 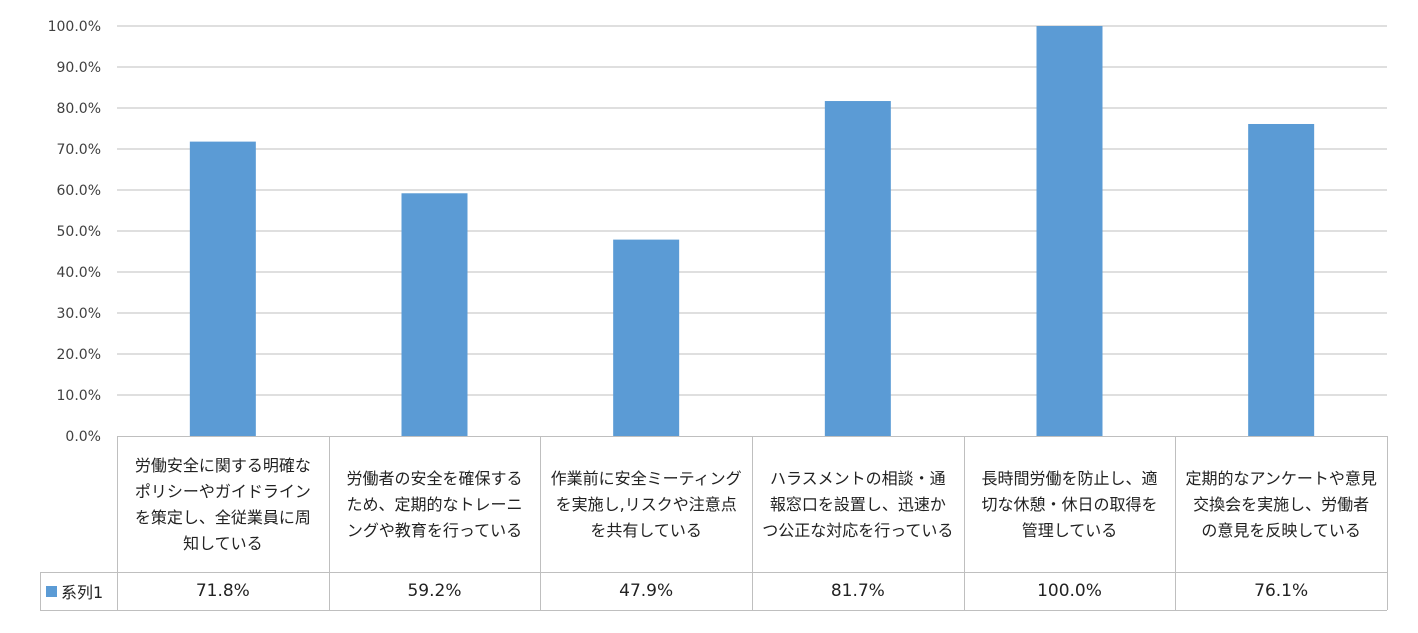 I want to click on data-label: 76.1%, so click(x=1281, y=591).